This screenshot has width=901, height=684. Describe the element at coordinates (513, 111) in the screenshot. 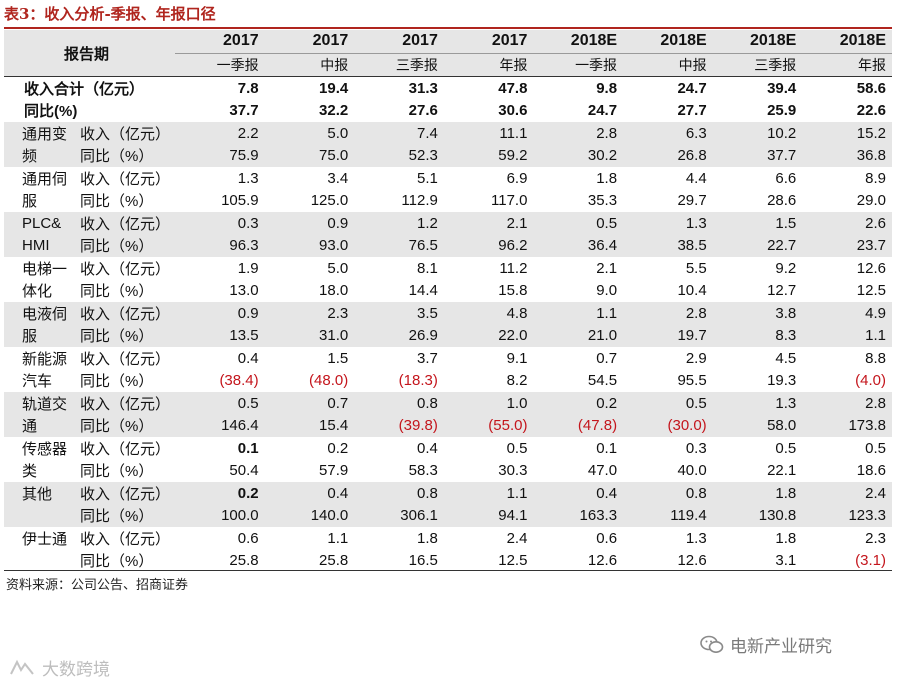

I see `total-value: 30.6` at that location.